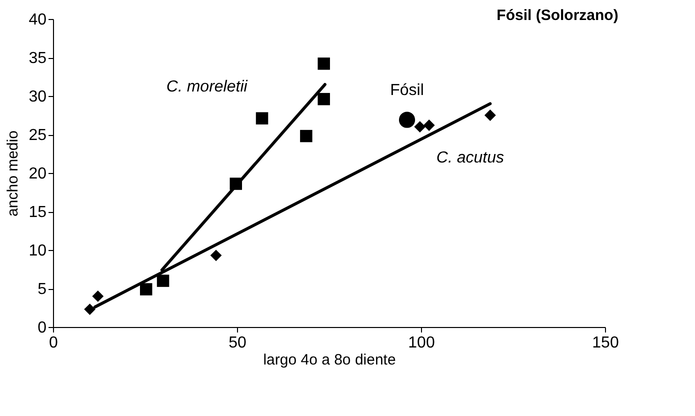  I want to click on y-tick-label: 30, so click(37, 97).